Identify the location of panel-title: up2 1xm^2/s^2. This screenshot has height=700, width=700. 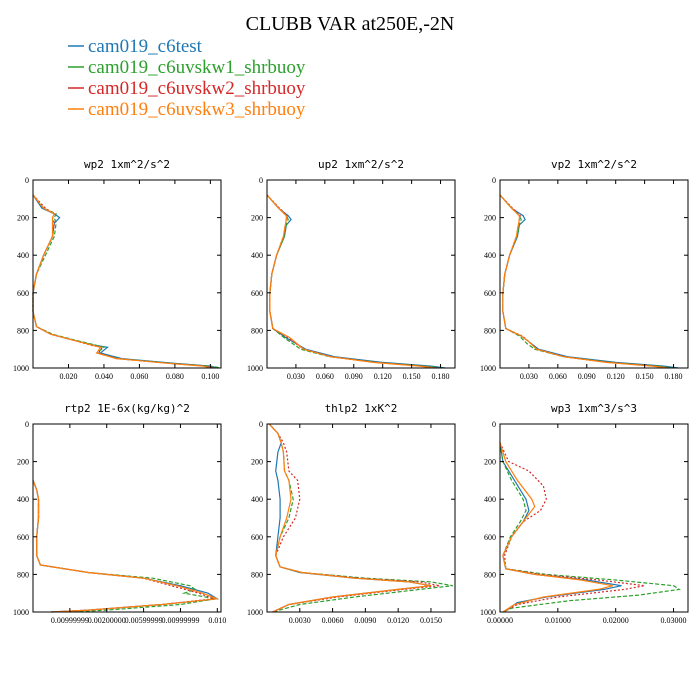
(361, 164).